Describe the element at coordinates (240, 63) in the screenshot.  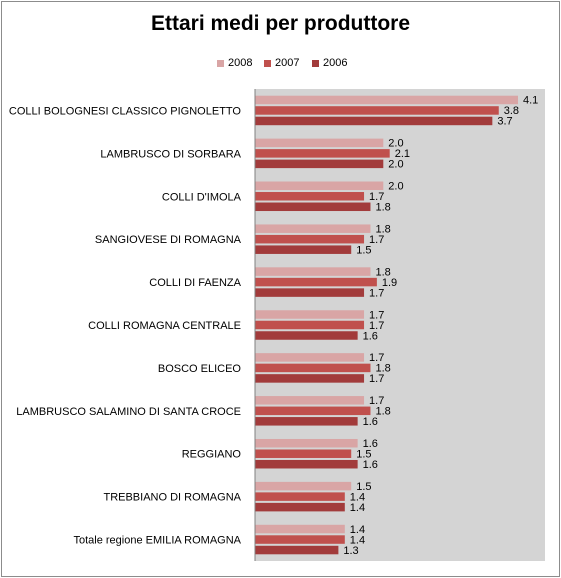
I see `legend-label-2008: 2008` at that location.